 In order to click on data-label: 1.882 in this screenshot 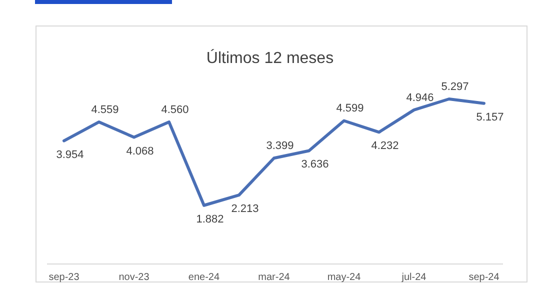, I will do `click(210, 219)`.